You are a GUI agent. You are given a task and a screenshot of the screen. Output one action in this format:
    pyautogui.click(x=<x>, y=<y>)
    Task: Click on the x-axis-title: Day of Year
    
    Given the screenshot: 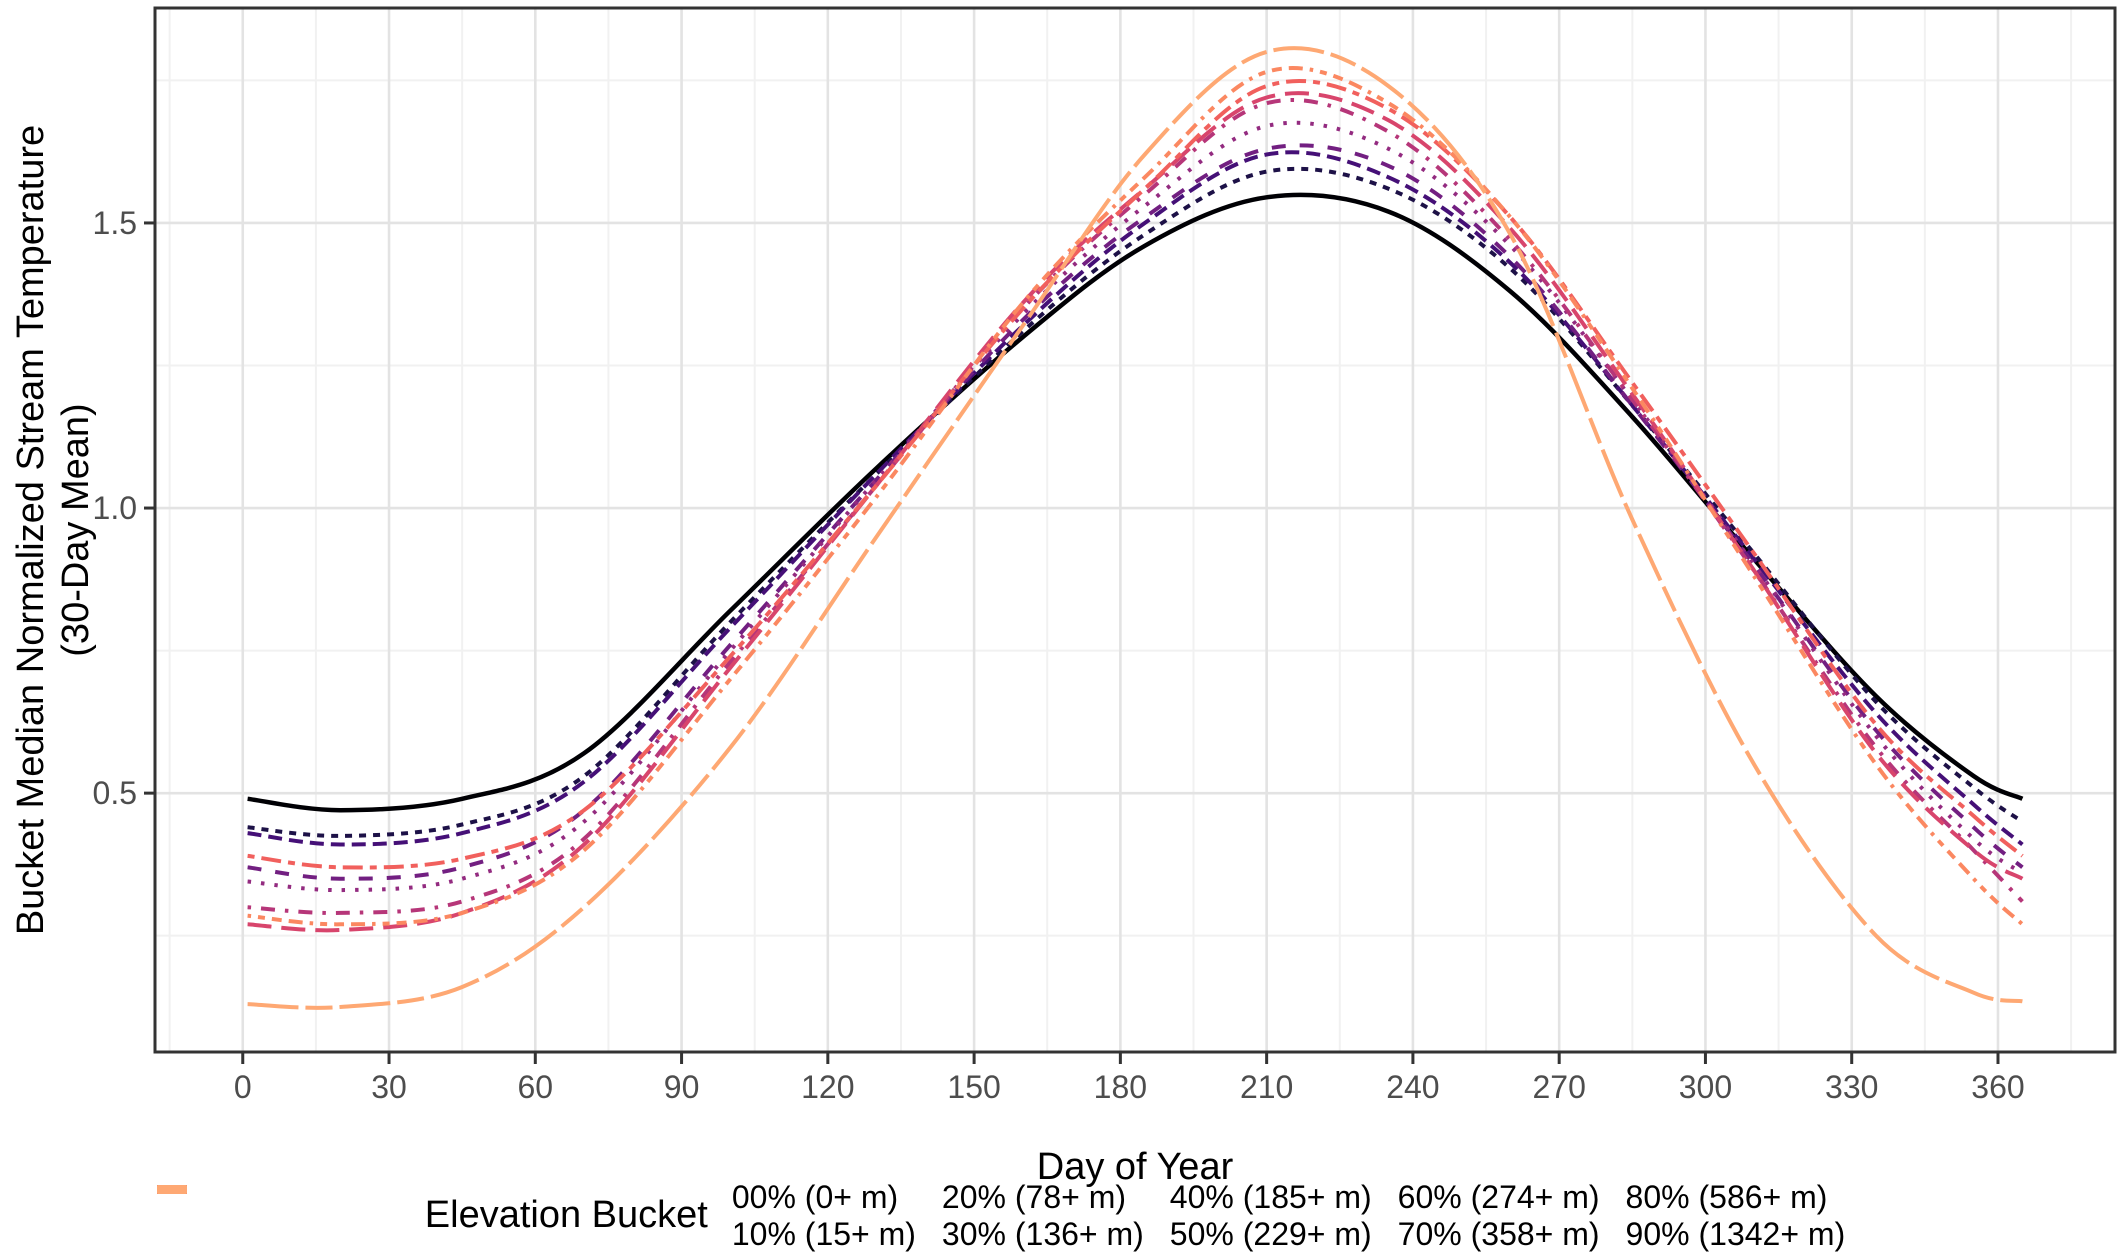 What is the action you would take?
    pyautogui.click(x=1135, y=1167)
    